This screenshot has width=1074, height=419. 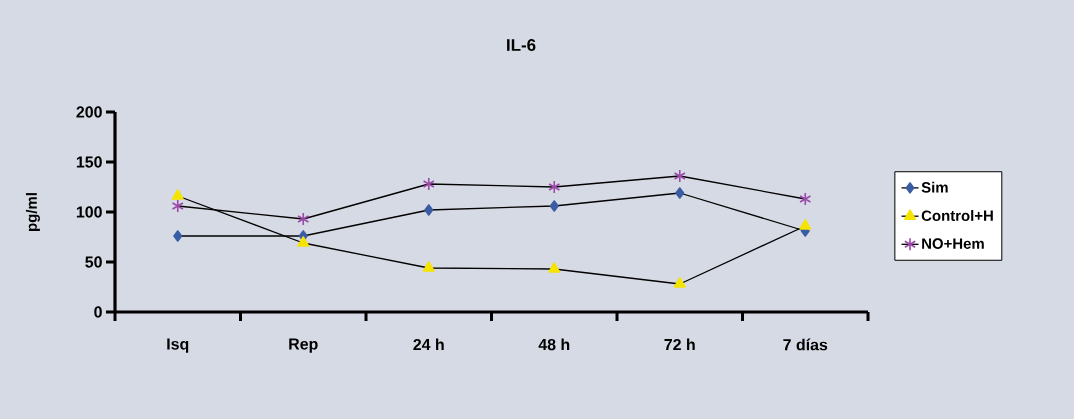 I want to click on x-tick-label: 7 días, so click(x=805, y=344).